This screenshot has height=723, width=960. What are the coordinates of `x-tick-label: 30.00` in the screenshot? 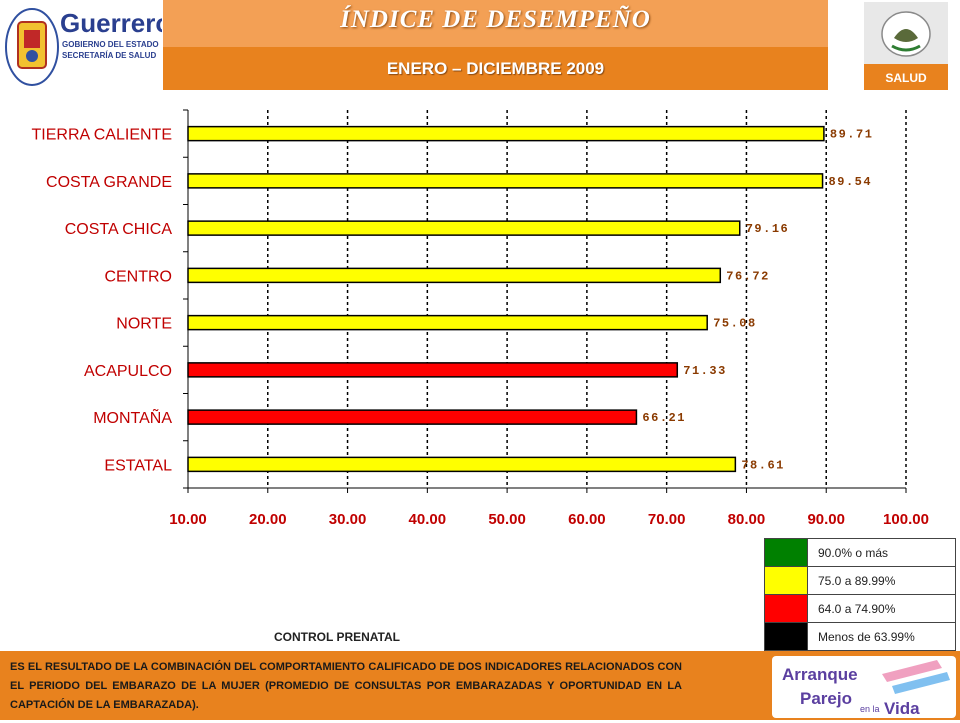 It's located at (348, 519).